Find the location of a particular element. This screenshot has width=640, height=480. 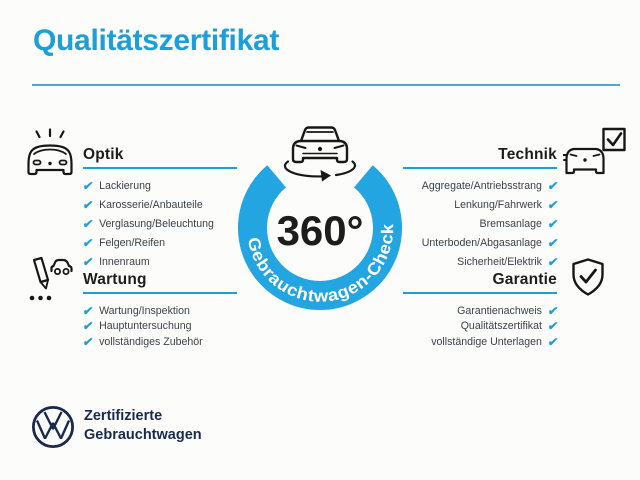

list-item-label: Lenkung/Fahrwerk is located at coordinates (498, 204).